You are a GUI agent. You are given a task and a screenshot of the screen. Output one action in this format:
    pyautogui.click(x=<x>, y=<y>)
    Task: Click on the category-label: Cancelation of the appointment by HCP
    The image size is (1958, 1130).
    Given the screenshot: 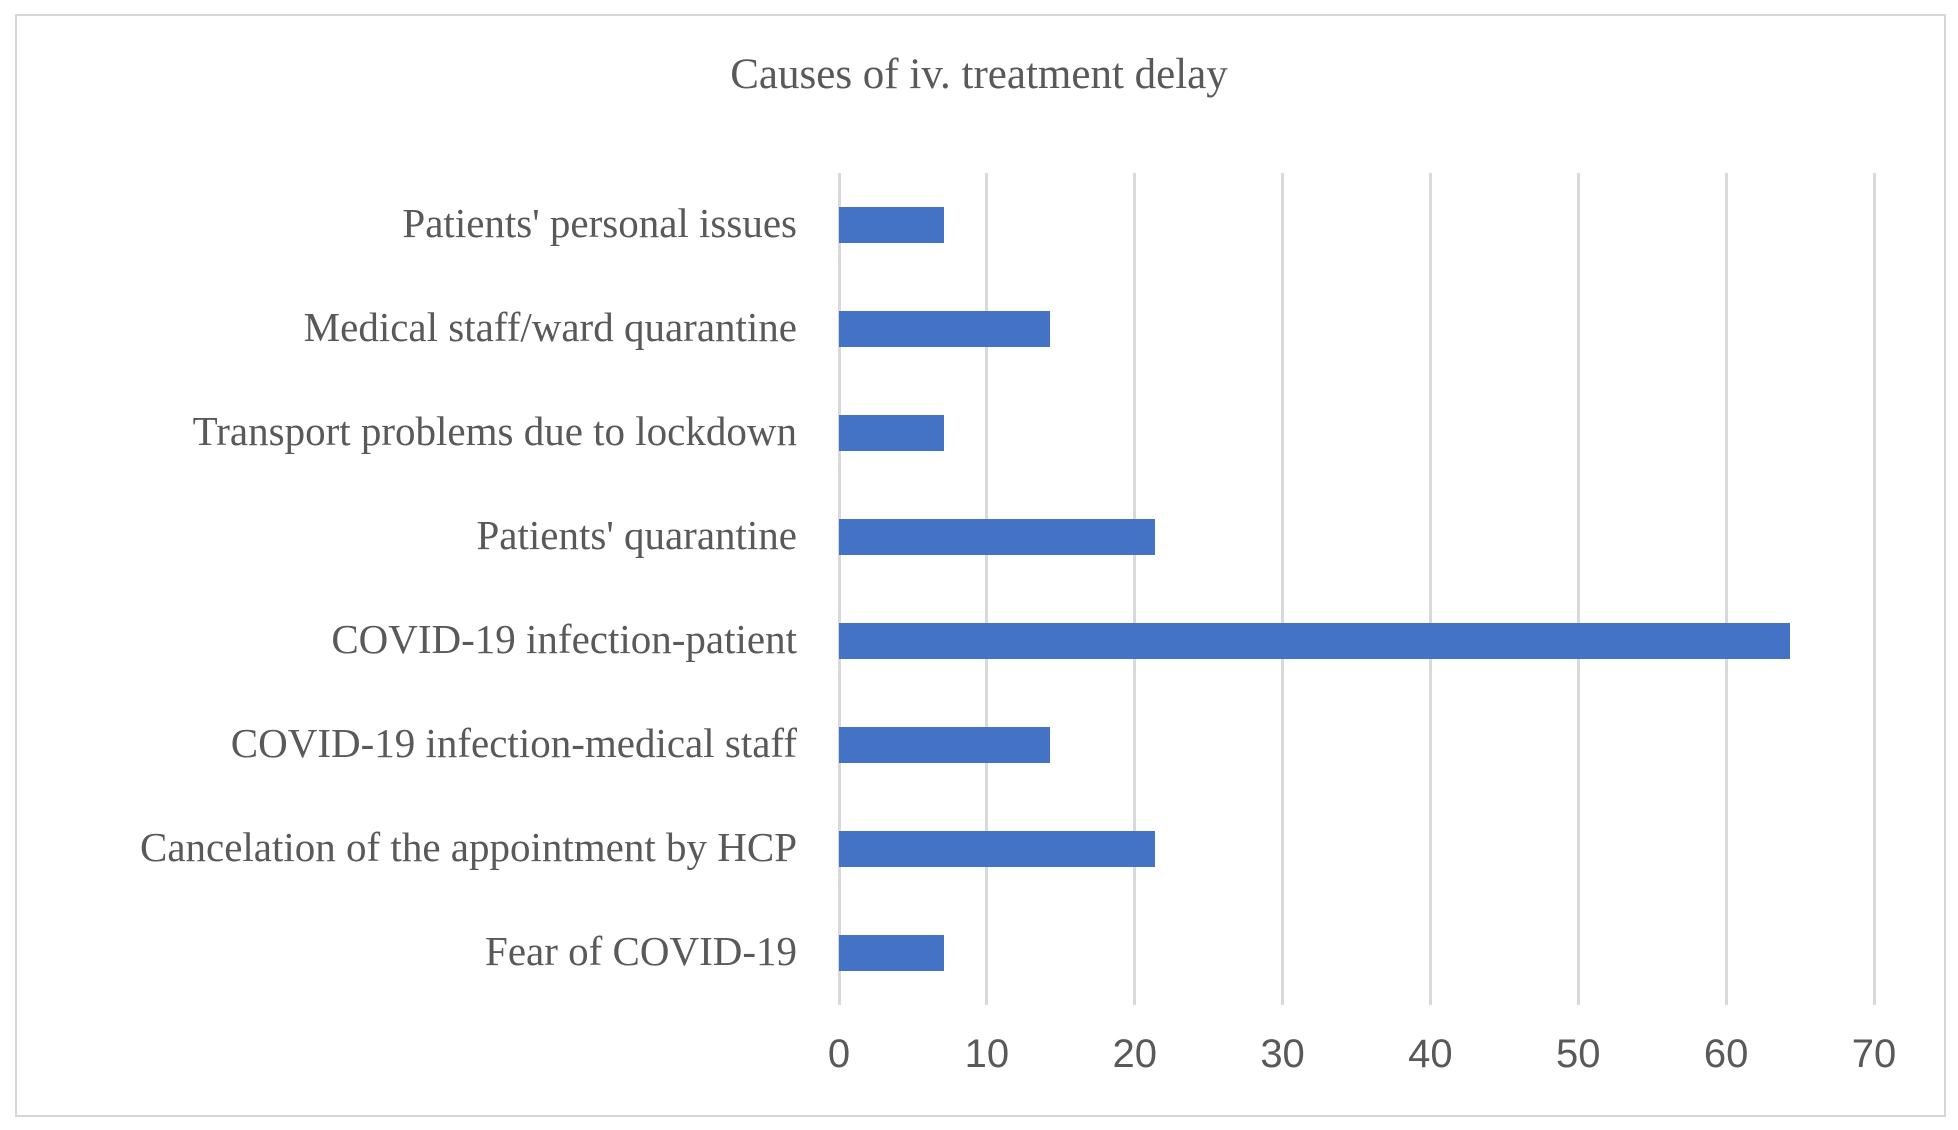 What is the action you would take?
    pyautogui.click(x=468, y=847)
    